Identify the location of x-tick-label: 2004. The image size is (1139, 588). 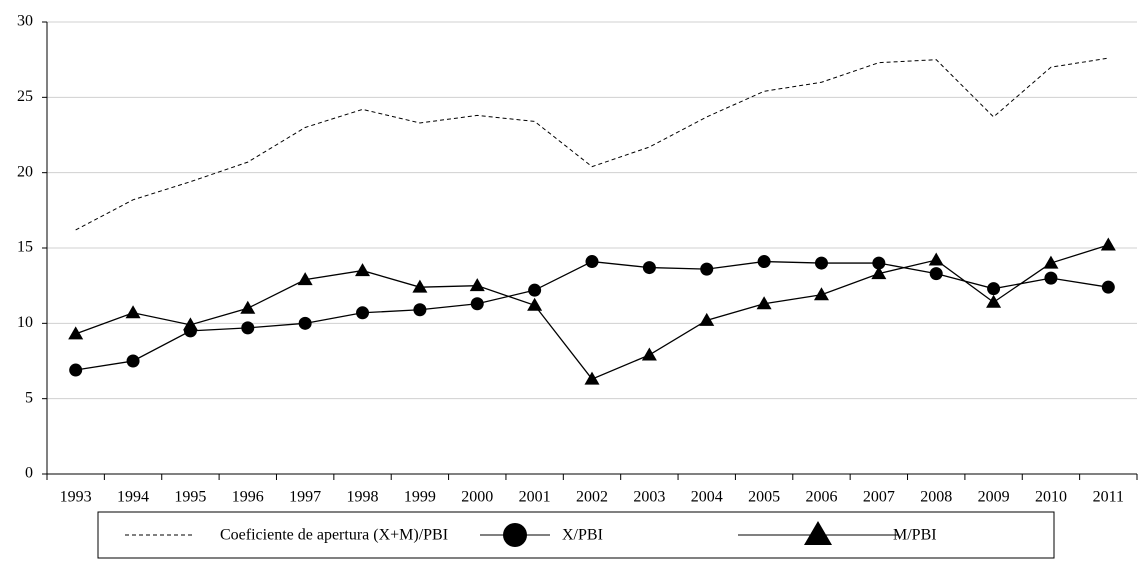
(707, 497).